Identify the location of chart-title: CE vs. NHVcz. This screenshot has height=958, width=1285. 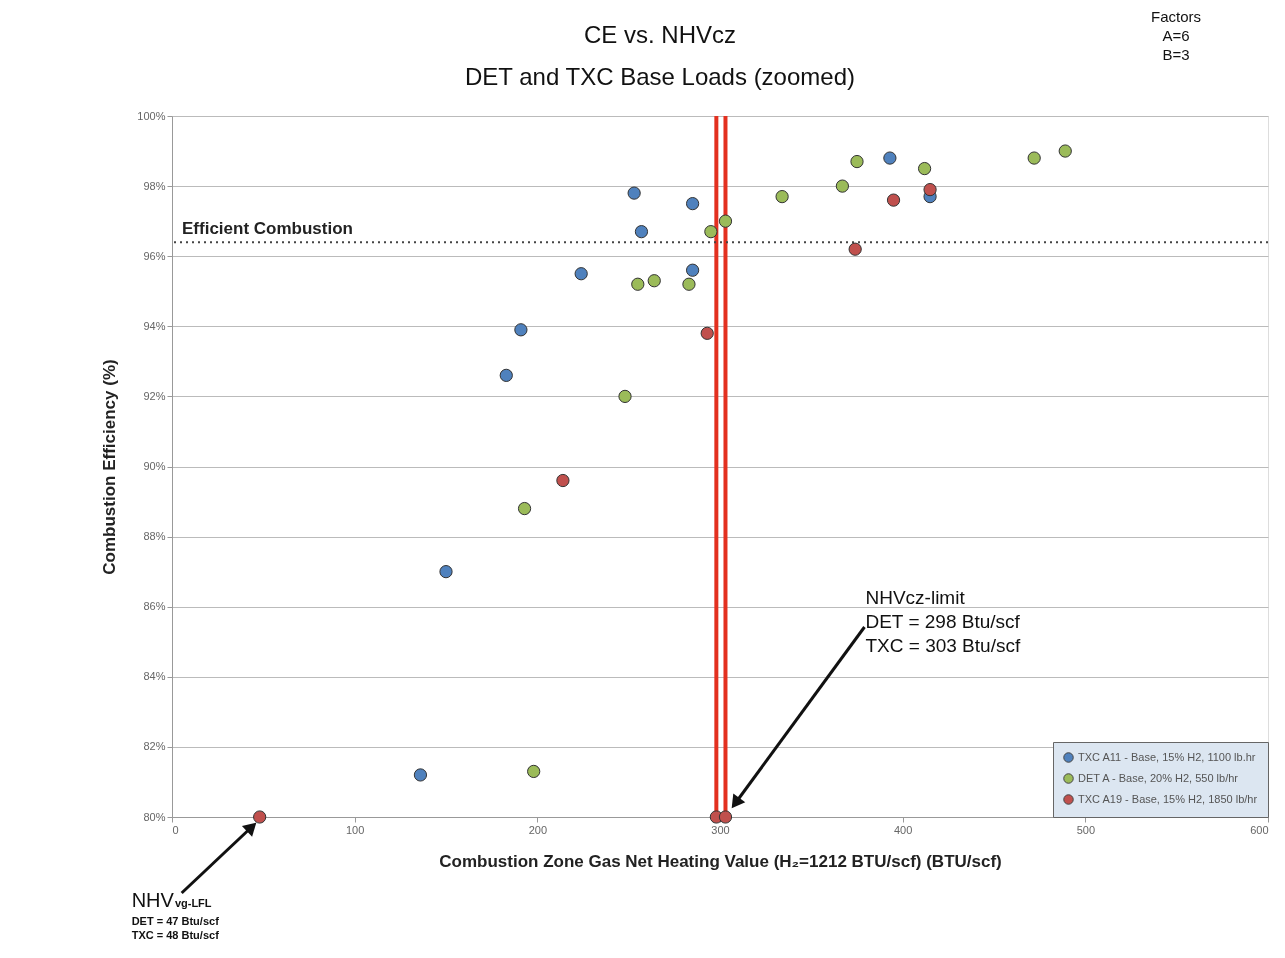
(660, 34).